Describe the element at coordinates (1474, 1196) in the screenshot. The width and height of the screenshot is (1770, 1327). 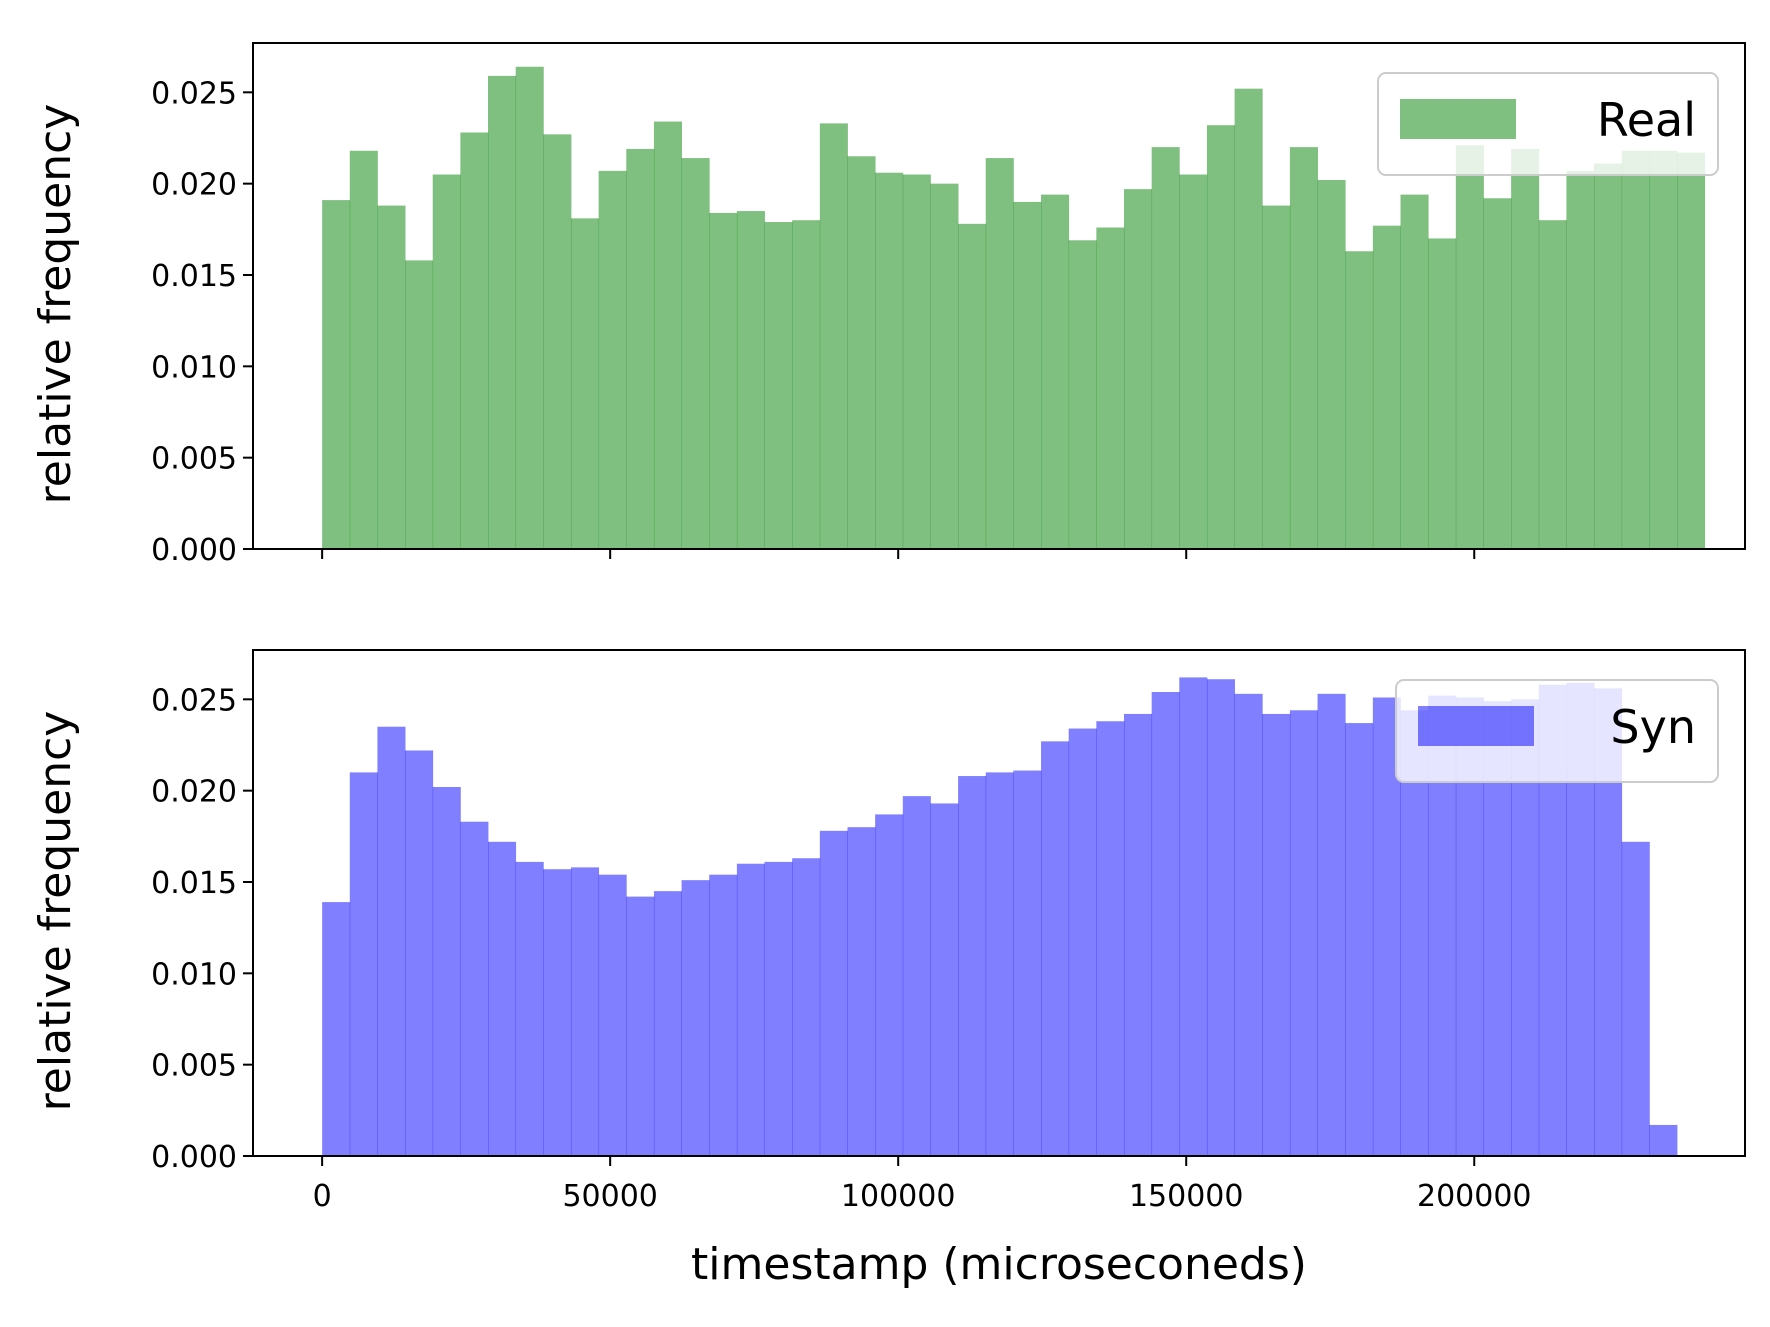
I see `x-tick-label: 200000` at that location.